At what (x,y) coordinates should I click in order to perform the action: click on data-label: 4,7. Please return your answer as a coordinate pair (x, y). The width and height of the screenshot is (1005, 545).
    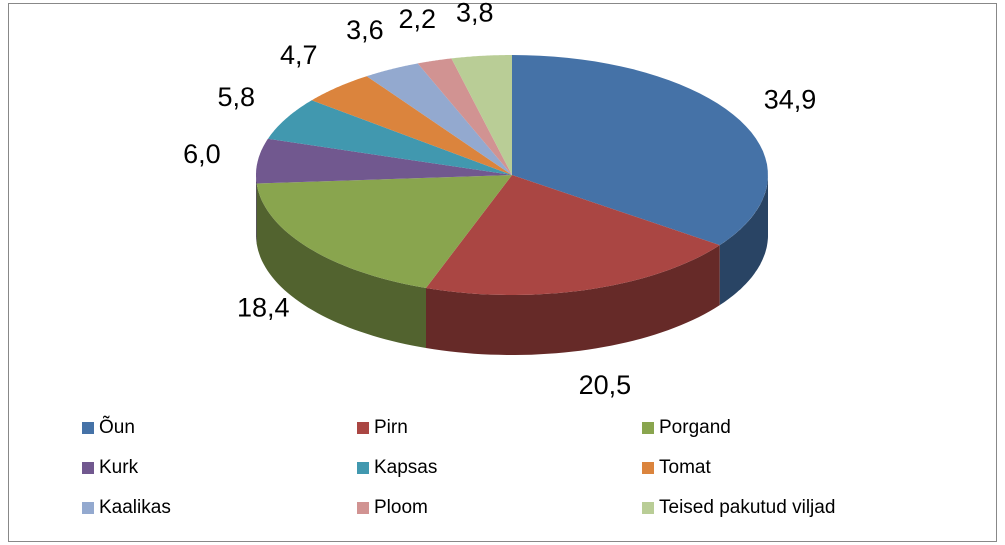
    Looking at the image, I should click on (299, 55).